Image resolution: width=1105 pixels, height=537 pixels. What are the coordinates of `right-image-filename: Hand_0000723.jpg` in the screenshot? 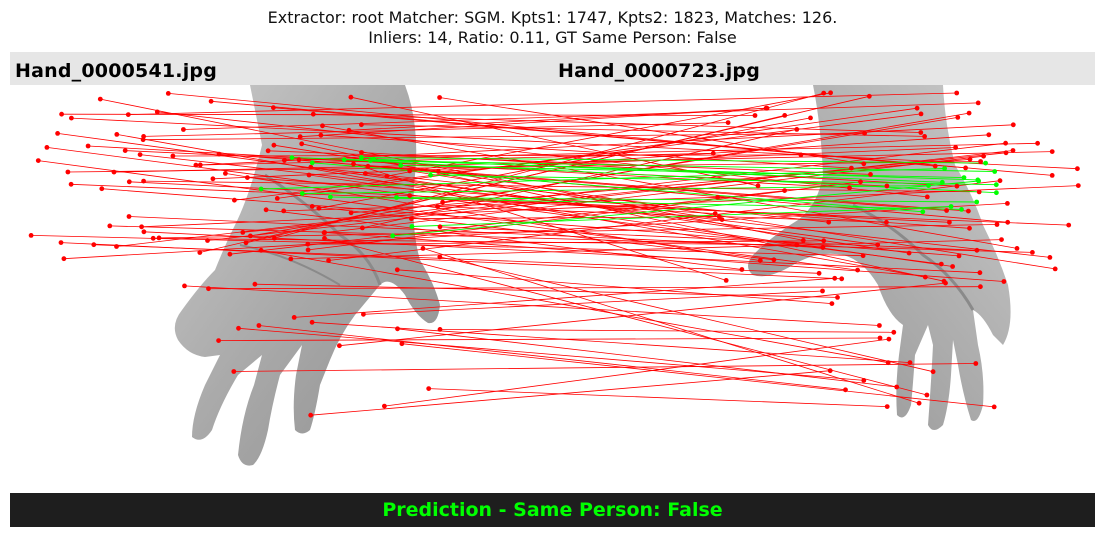 It's located at (659, 71).